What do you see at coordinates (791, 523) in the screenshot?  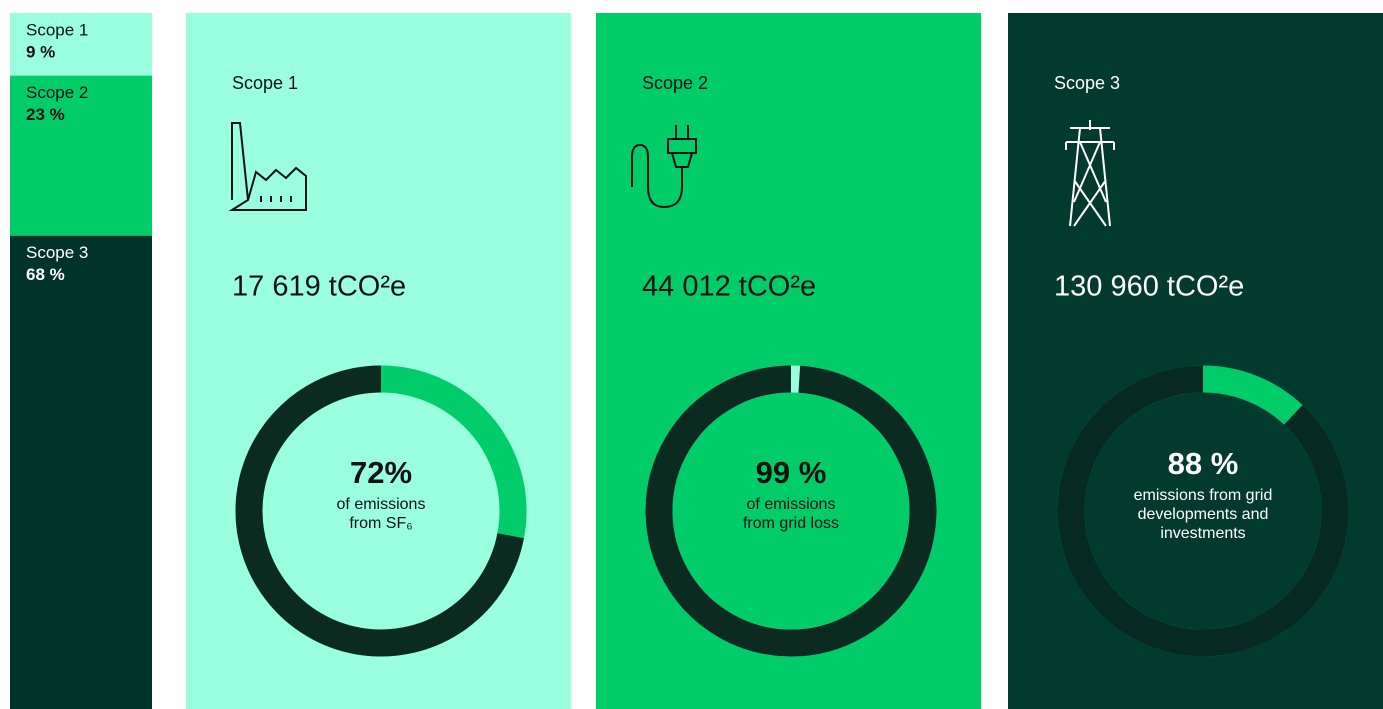 I see `donut-caption: from grid loss` at bounding box center [791, 523].